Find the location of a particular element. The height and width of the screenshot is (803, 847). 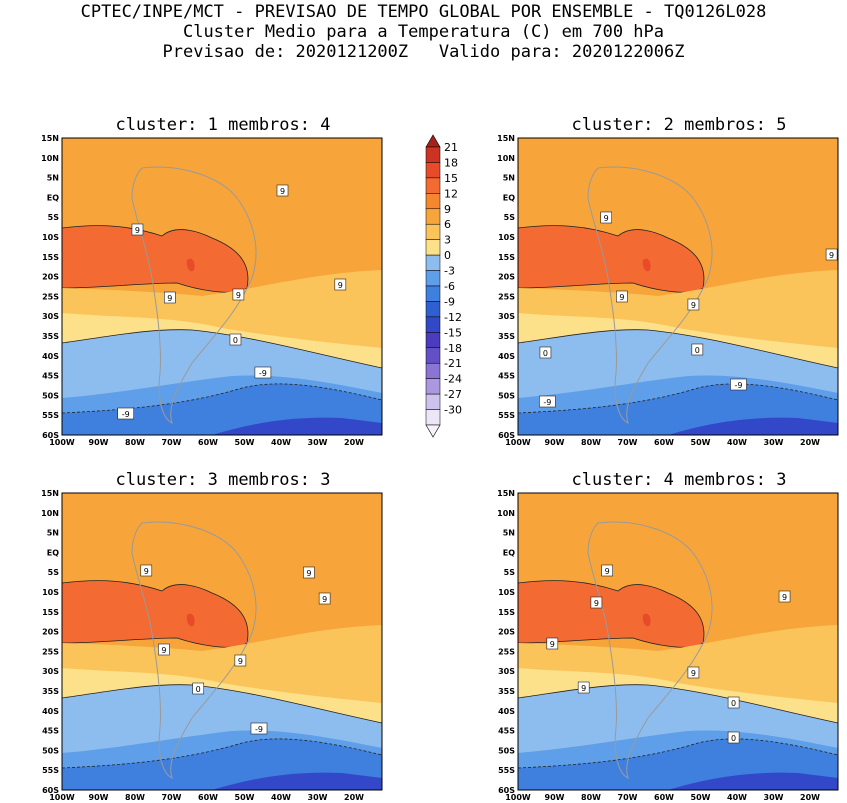

colorbar-label: -27 is located at coordinates (453, 394).